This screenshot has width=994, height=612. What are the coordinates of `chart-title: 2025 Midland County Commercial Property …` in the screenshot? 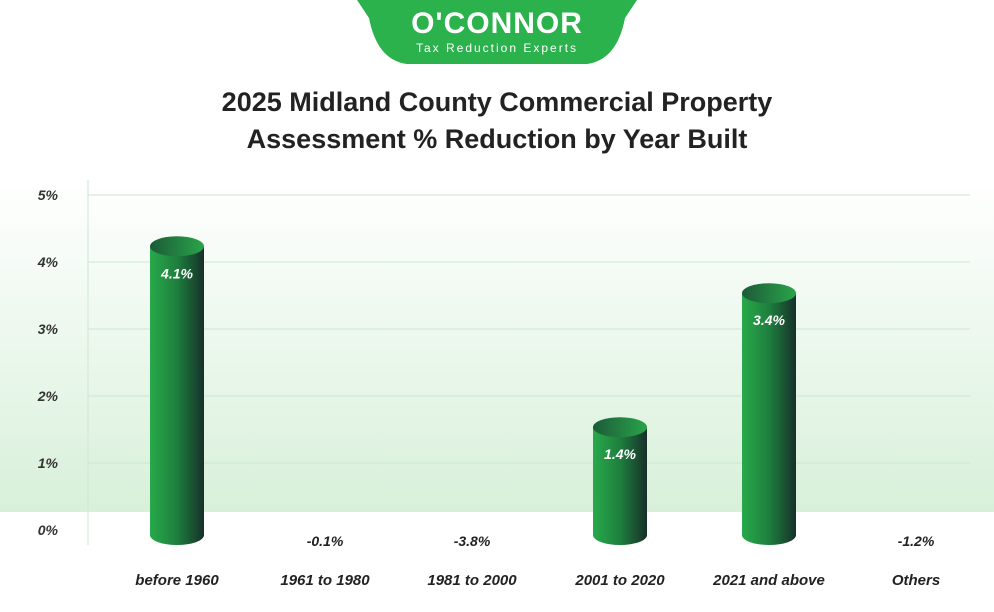 It's located at (497, 120).